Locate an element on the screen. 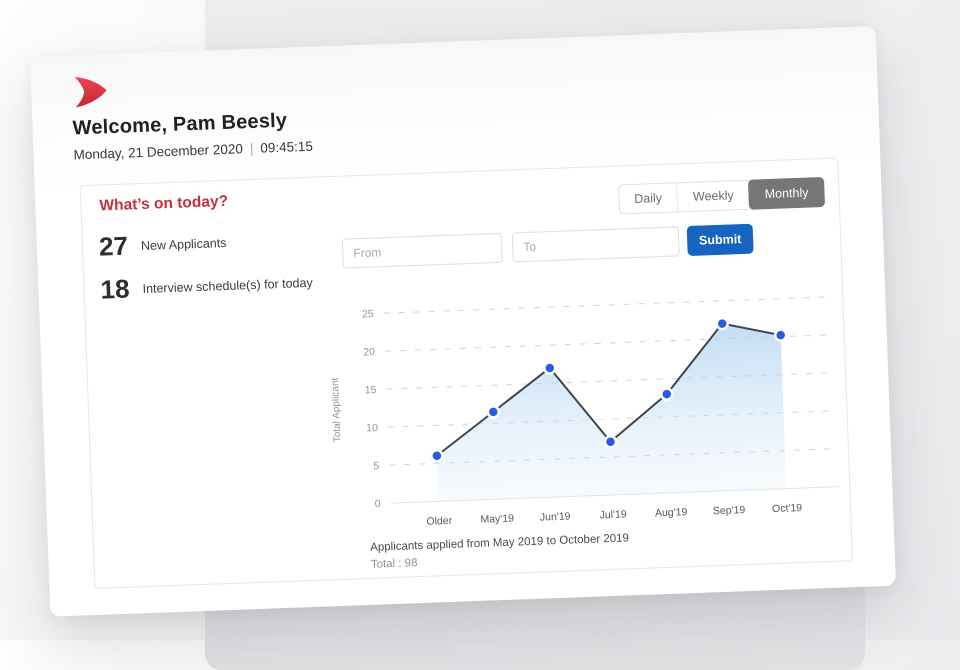 The image size is (960, 670). tab-monthly: Monthly is located at coordinates (787, 193).